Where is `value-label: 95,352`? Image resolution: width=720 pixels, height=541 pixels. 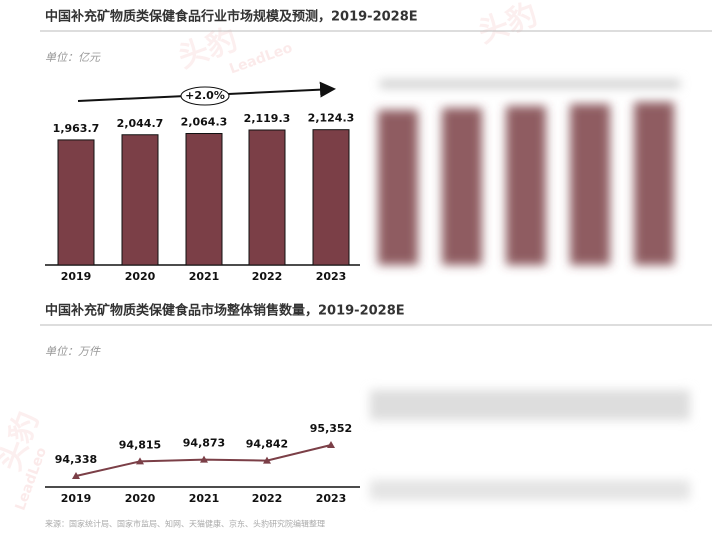 value-label: 95,352 is located at coordinates (331, 428).